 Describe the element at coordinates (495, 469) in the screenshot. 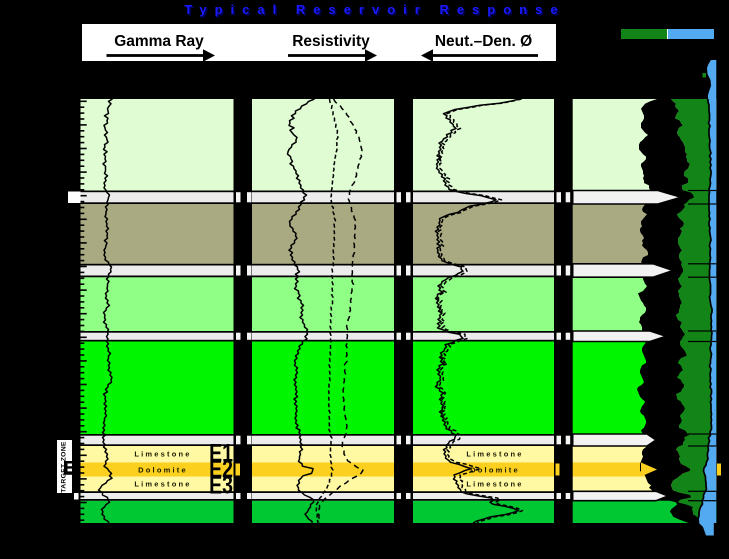

I see `lith-label-nd-1: Dolomite` at that location.